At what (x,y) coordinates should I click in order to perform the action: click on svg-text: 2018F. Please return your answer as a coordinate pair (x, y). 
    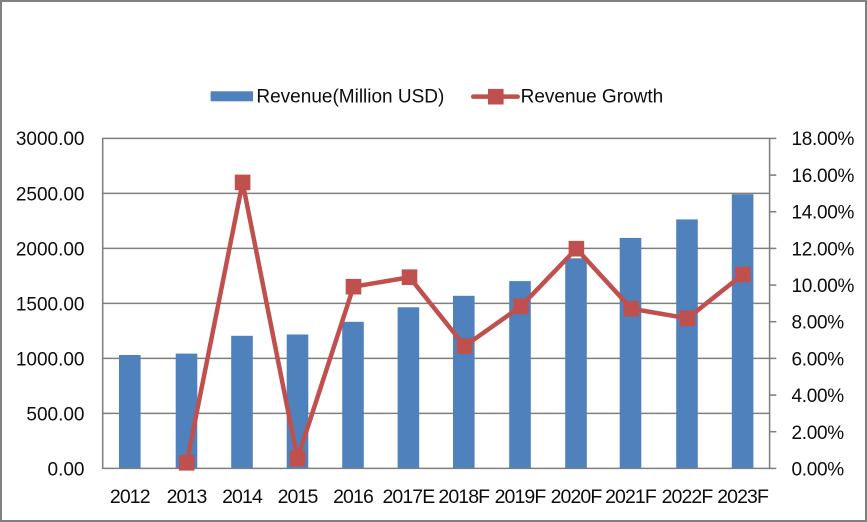
    Looking at the image, I should click on (464, 497).